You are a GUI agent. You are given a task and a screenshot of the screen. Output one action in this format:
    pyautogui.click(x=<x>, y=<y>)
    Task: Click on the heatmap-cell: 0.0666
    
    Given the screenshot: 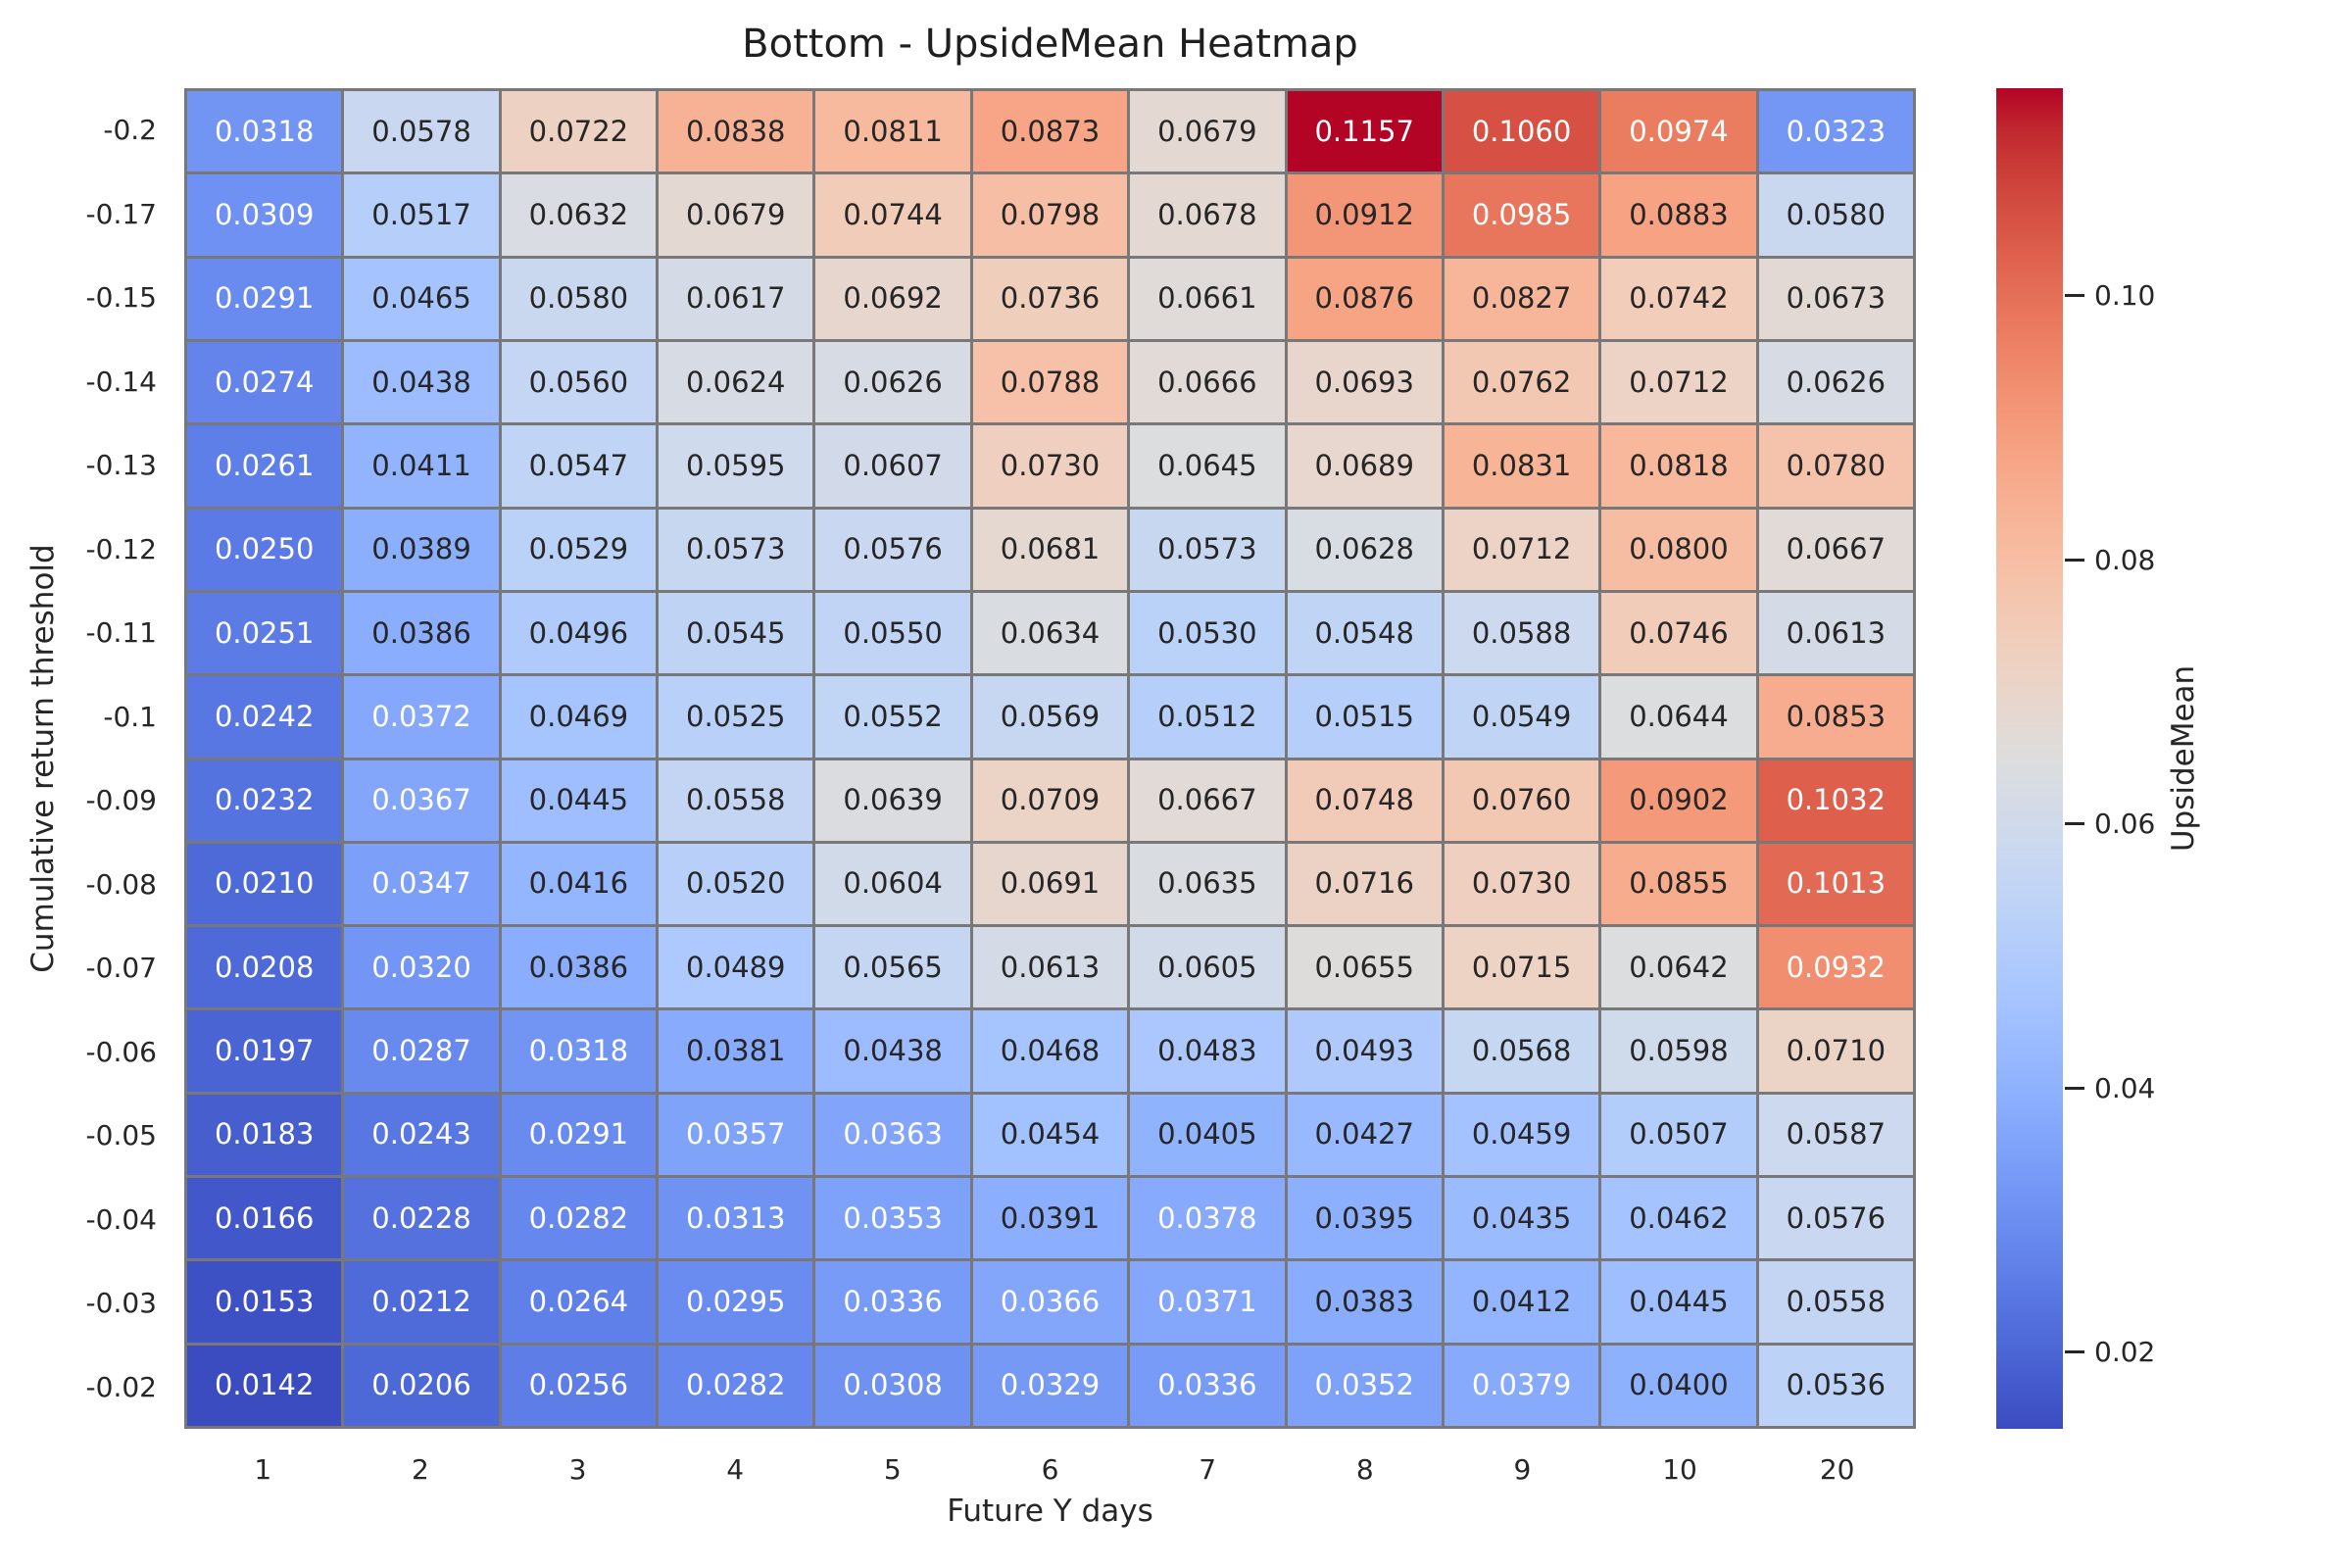 What is the action you would take?
    pyautogui.click(x=1207, y=382)
    